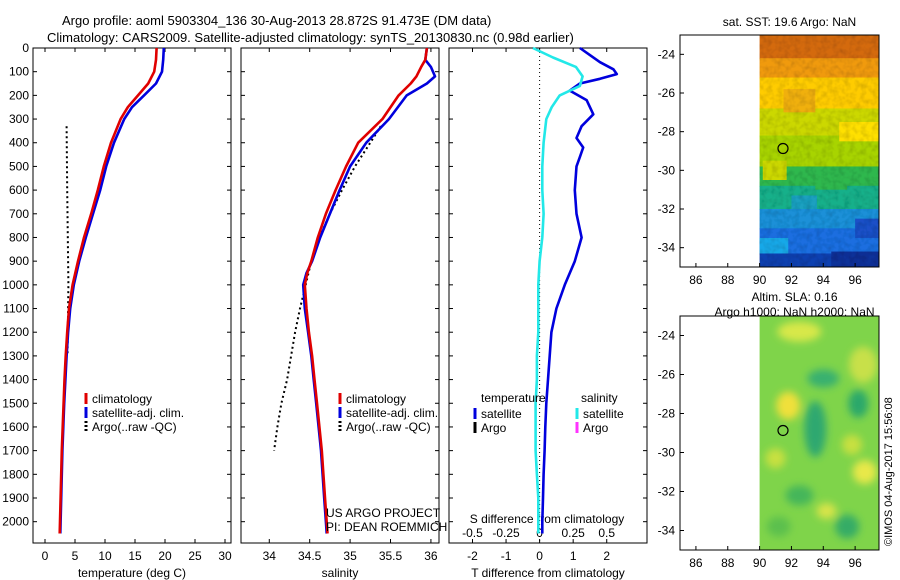 This screenshot has height=580, width=900. Describe the element at coordinates (15, 285) in the screenshot. I see `temp-ytick-label: 1000` at that location.